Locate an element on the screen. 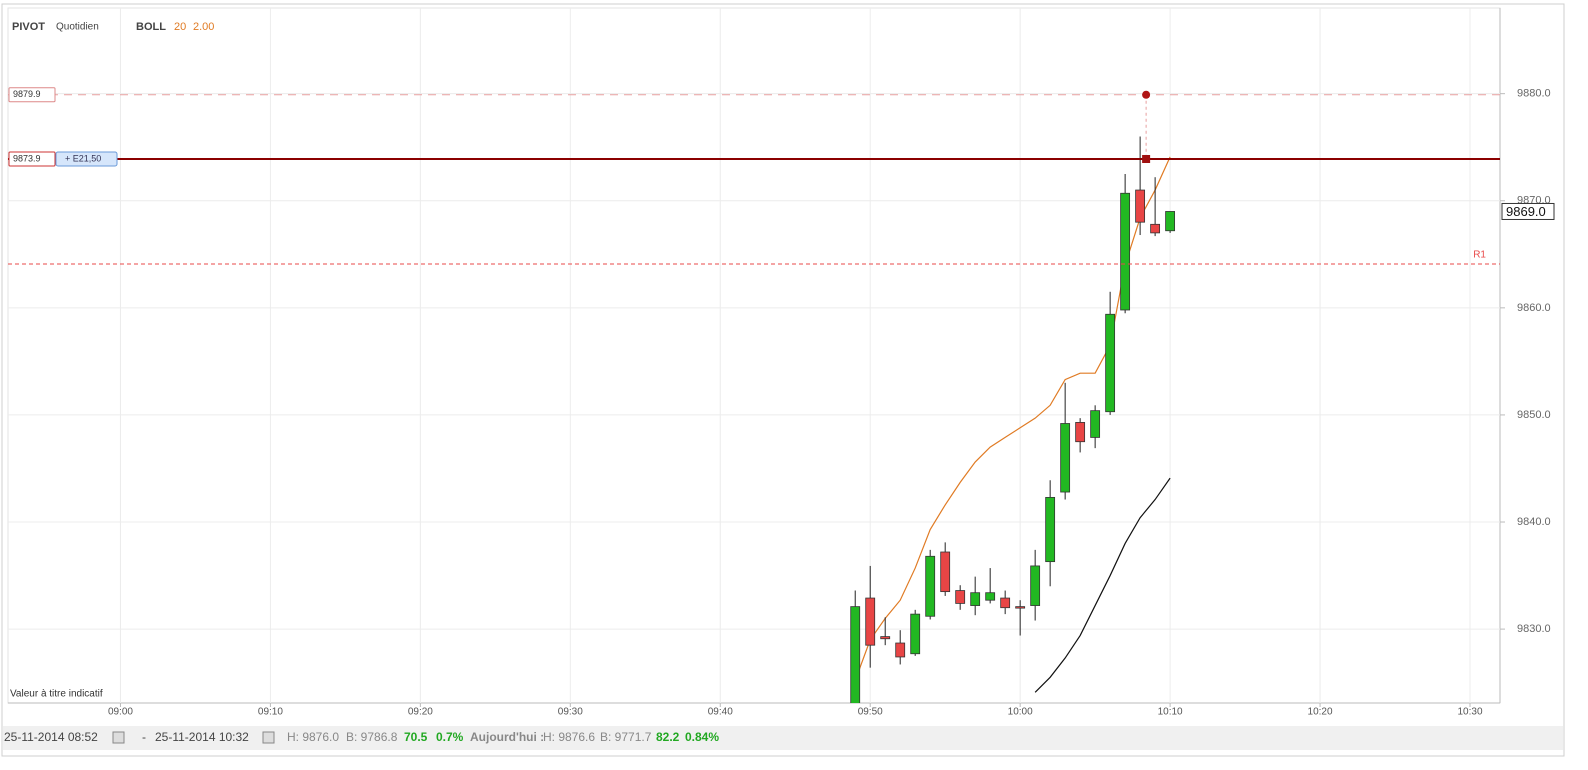 The image size is (1588, 770). today-change-pct: 0.84% is located at coordinates (702, 737).